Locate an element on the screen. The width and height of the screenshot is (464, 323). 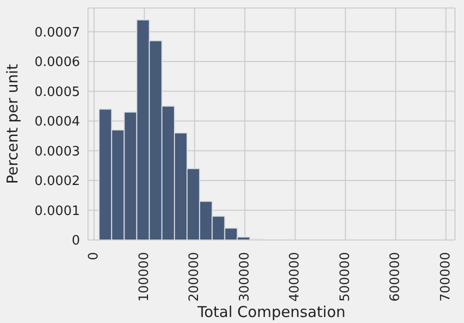
x-tick-label: 0 is located at coordinates (94, 256).